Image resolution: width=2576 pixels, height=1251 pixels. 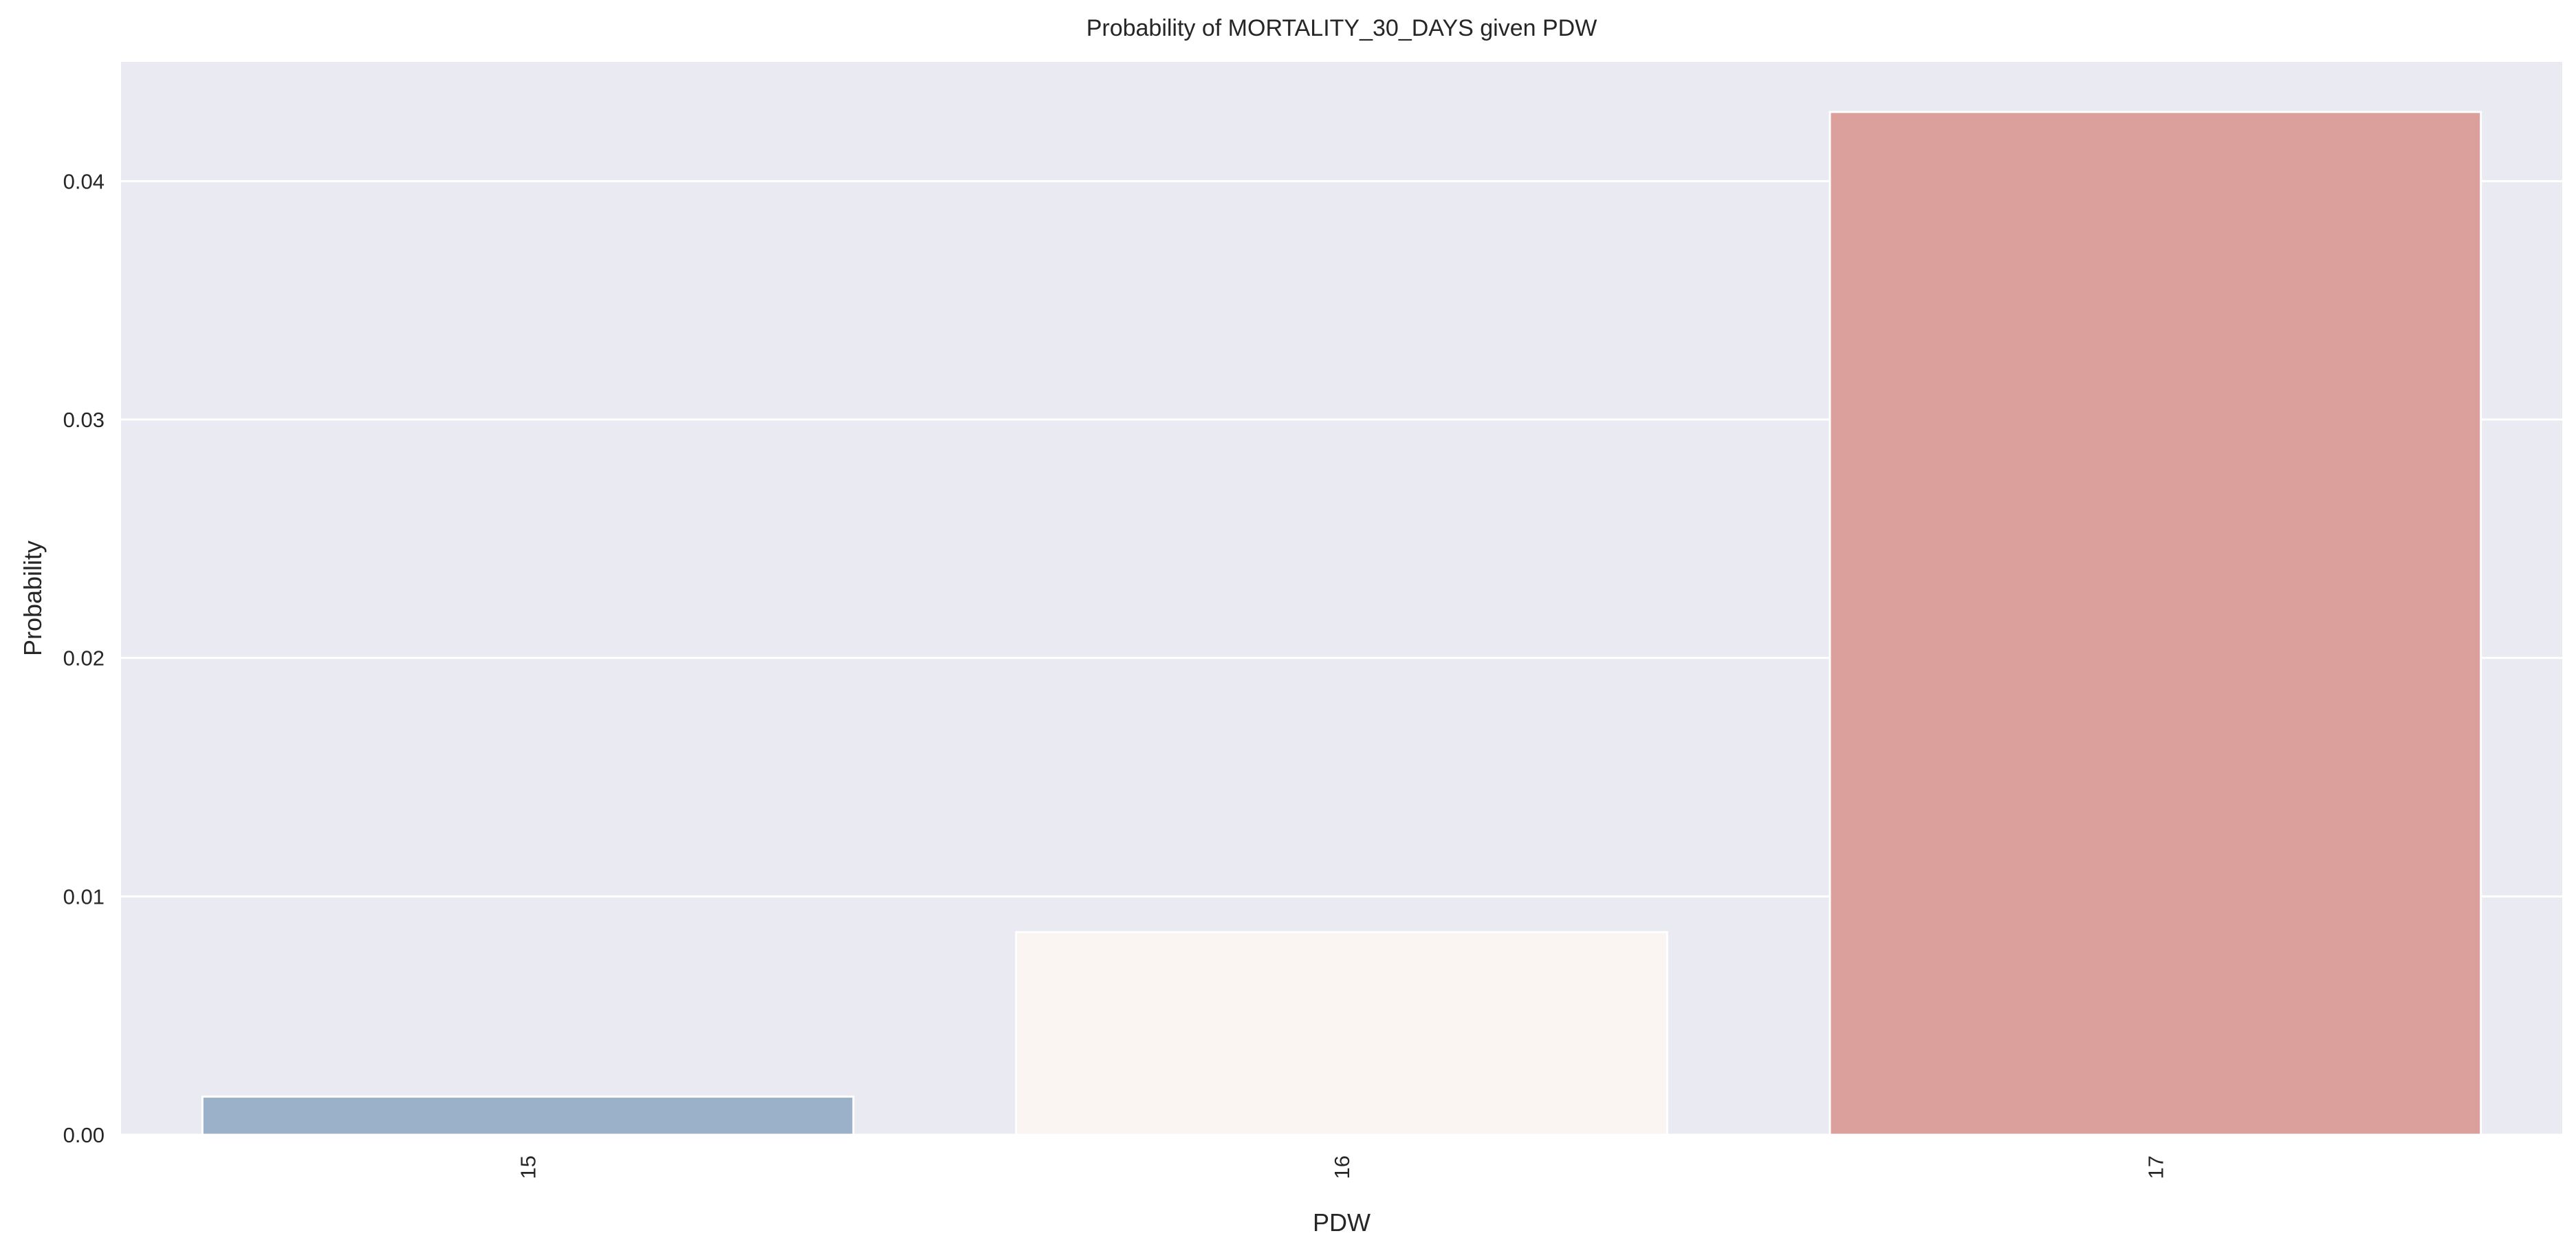 What do you see at coordinates (84, 896) in the screenshot?
I see `y-tick-label: 0.01` at bounding box center [84, 896].